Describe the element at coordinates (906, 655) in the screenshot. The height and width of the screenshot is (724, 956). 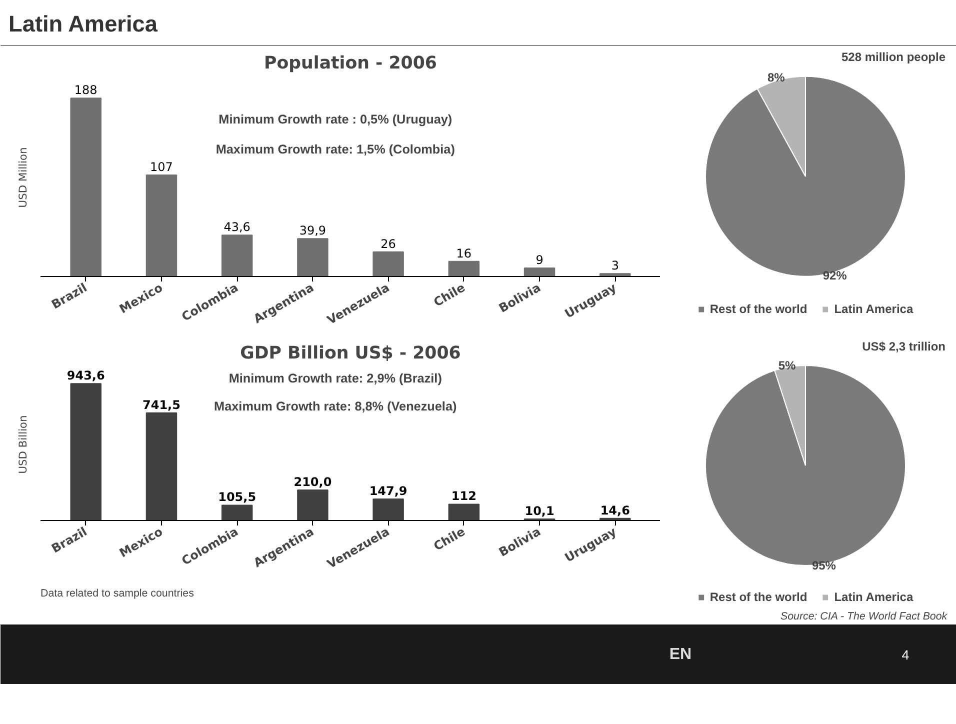
I see `text: 4` at that location.